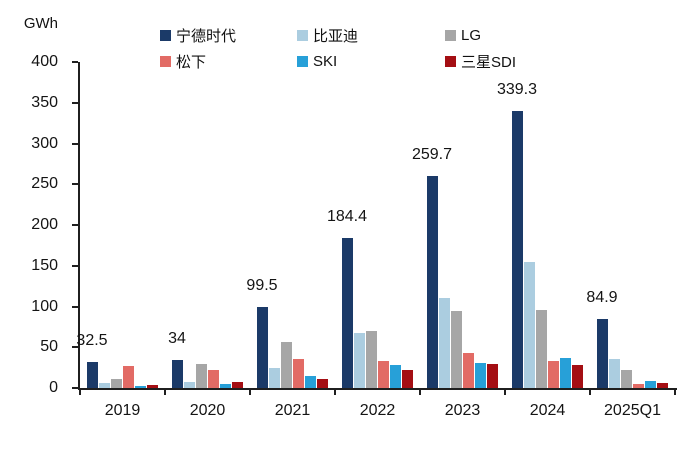 Image resolution: width=689 pixels, height=450 pixels. Describe the element at coordinates (632, 410) in the screenshot. I see `x-tick-label-2025Q1: 2025Q1` at that location.